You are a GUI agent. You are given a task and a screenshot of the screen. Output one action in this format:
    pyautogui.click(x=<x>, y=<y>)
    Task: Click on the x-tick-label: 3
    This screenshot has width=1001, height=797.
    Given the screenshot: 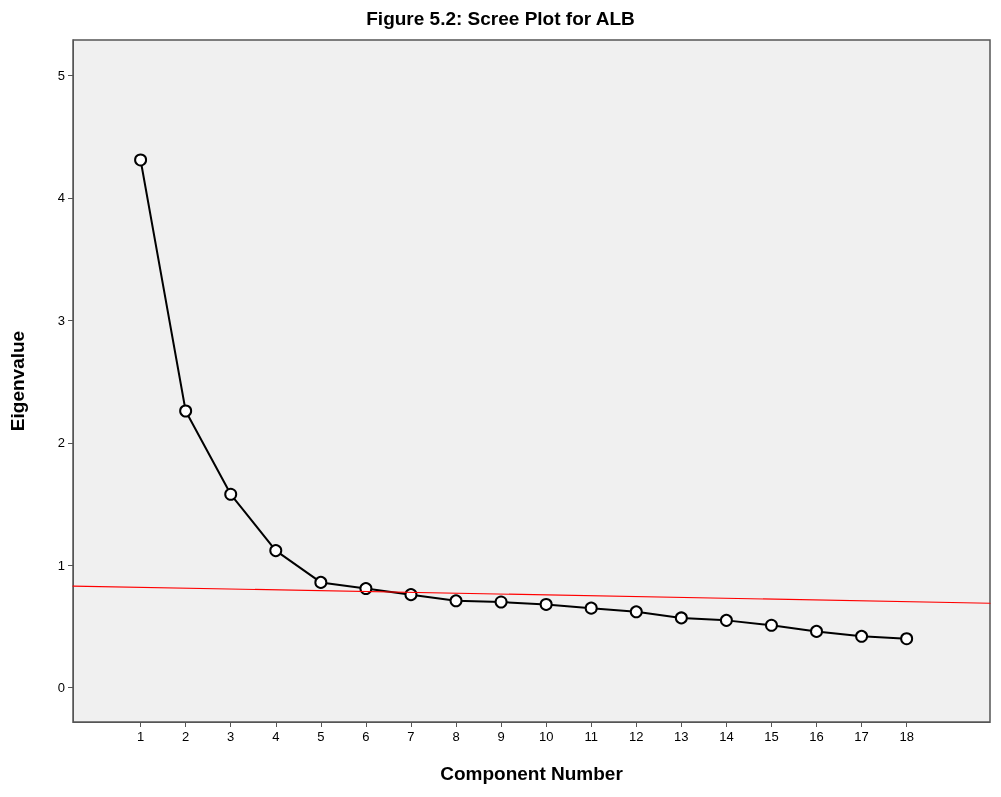 What is the action you would take?
    pyautogui.click(x=231, y=736)
    